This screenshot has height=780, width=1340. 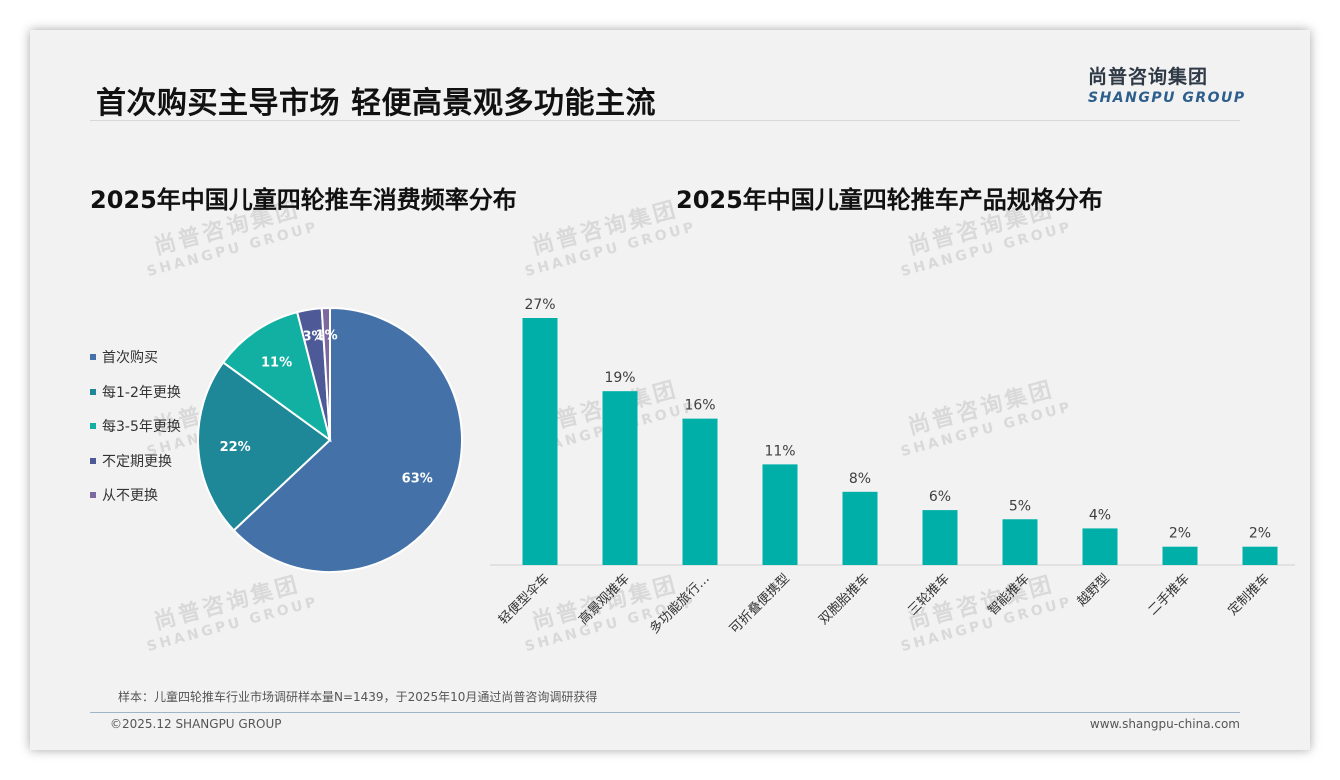 I want to click on x-tick-label: 高景观推车, so click(x=604, y=599).